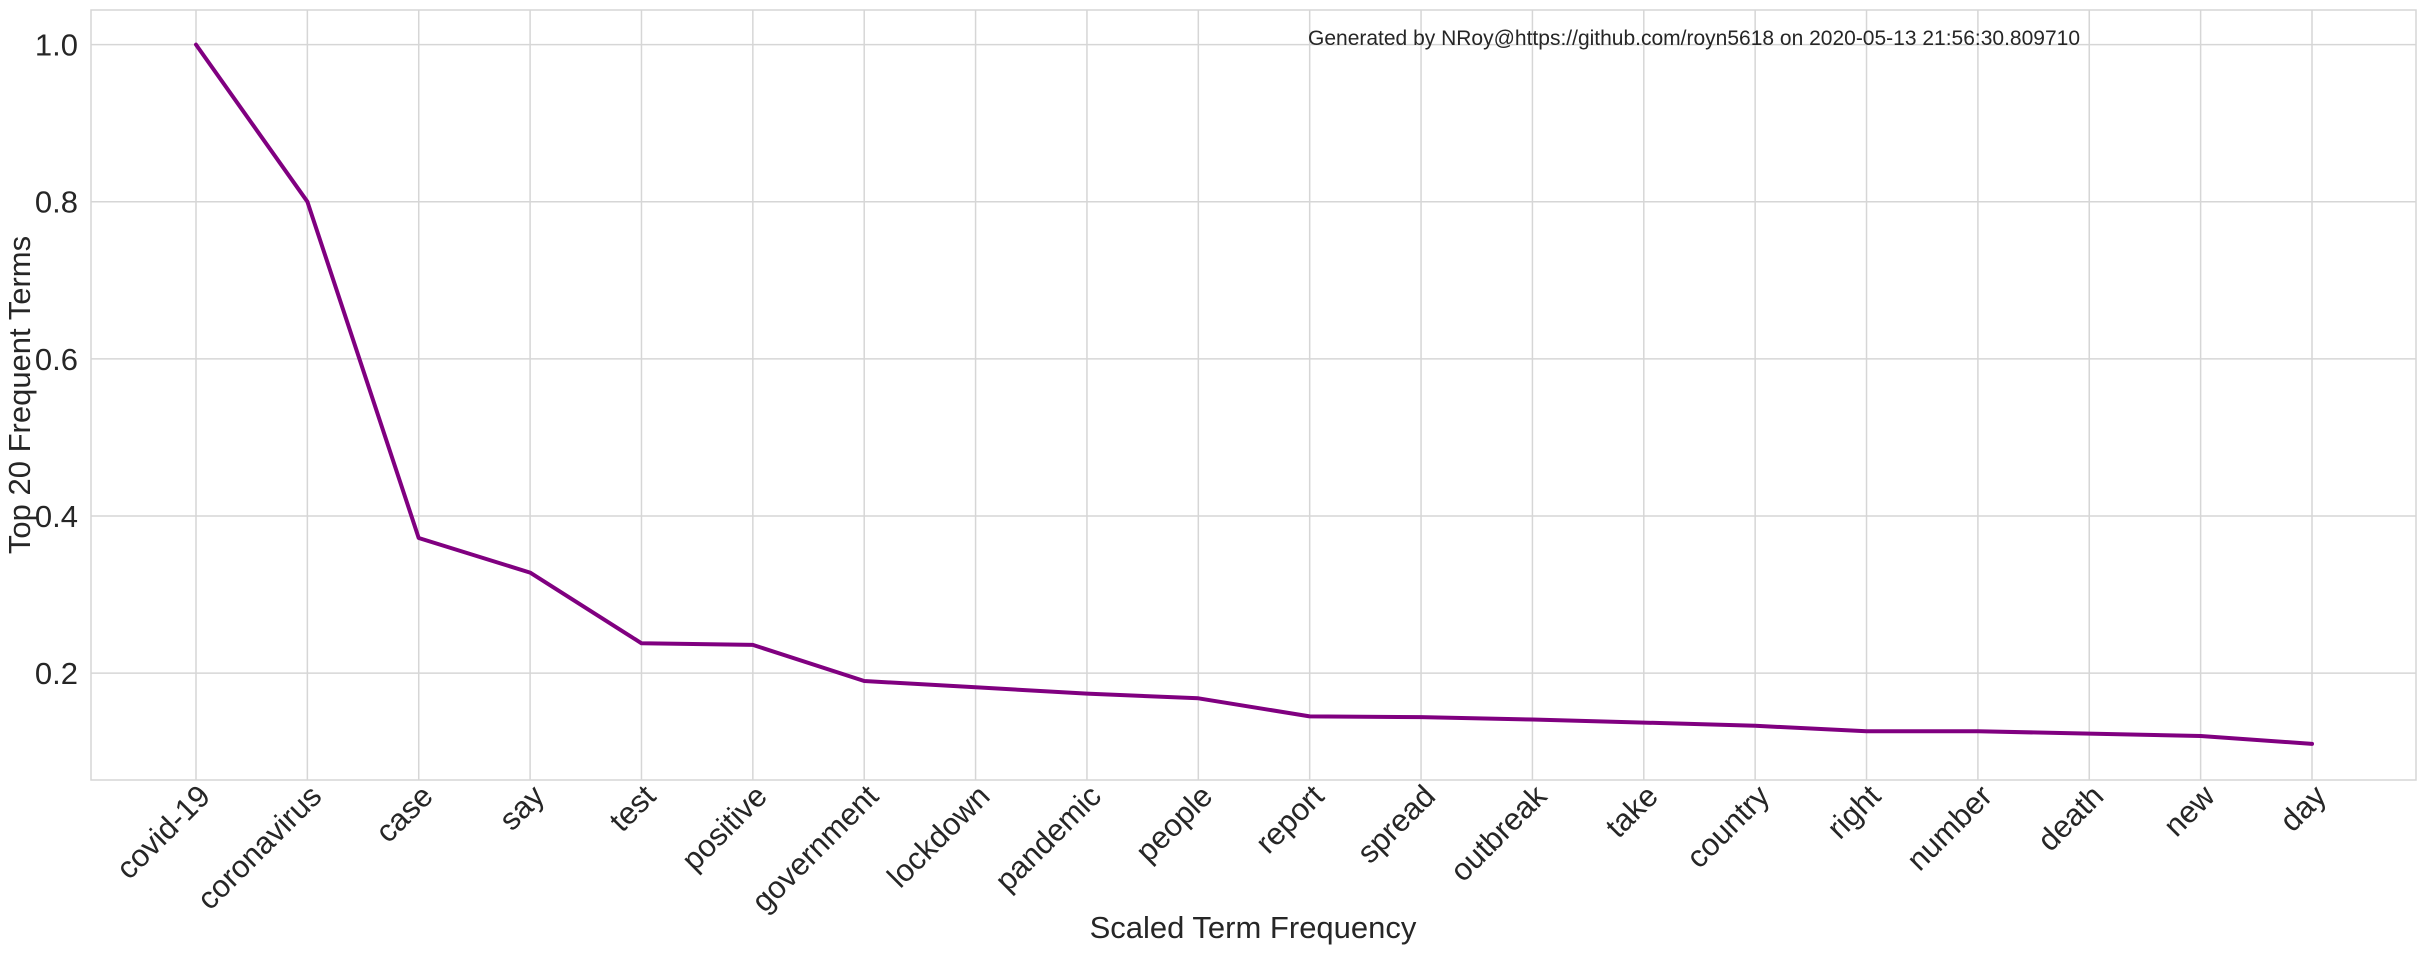  I want to click on y-tick-label: 0.2, so click(56, 673).